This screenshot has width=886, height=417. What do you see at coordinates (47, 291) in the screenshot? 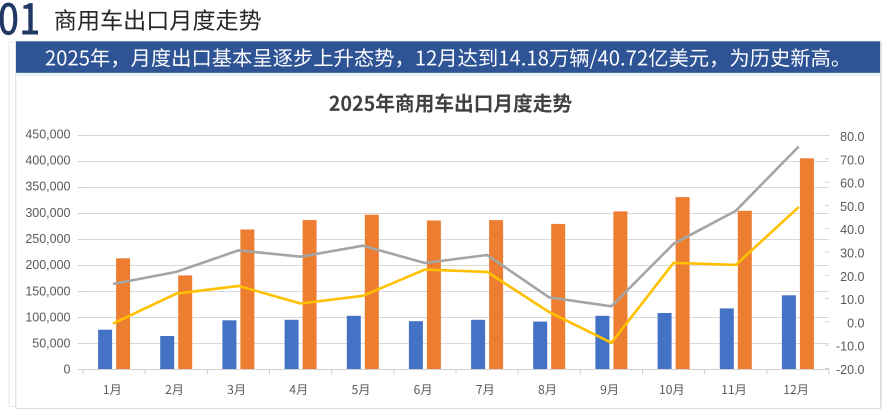
I see `svg-text: 150,000` at bounding box center [47, 291].